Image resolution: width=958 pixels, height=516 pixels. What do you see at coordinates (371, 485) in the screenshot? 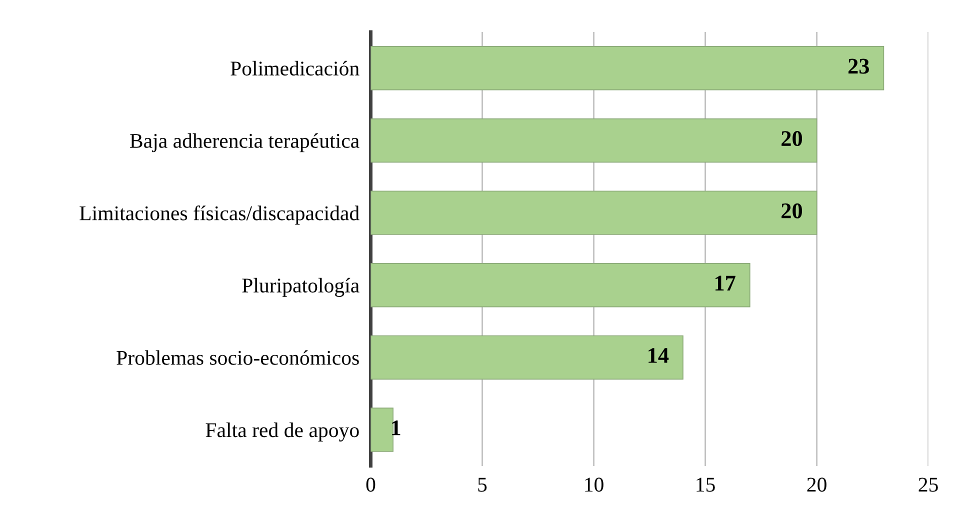
I see `x-tick-label: 0` at bounding box center [371, 485].